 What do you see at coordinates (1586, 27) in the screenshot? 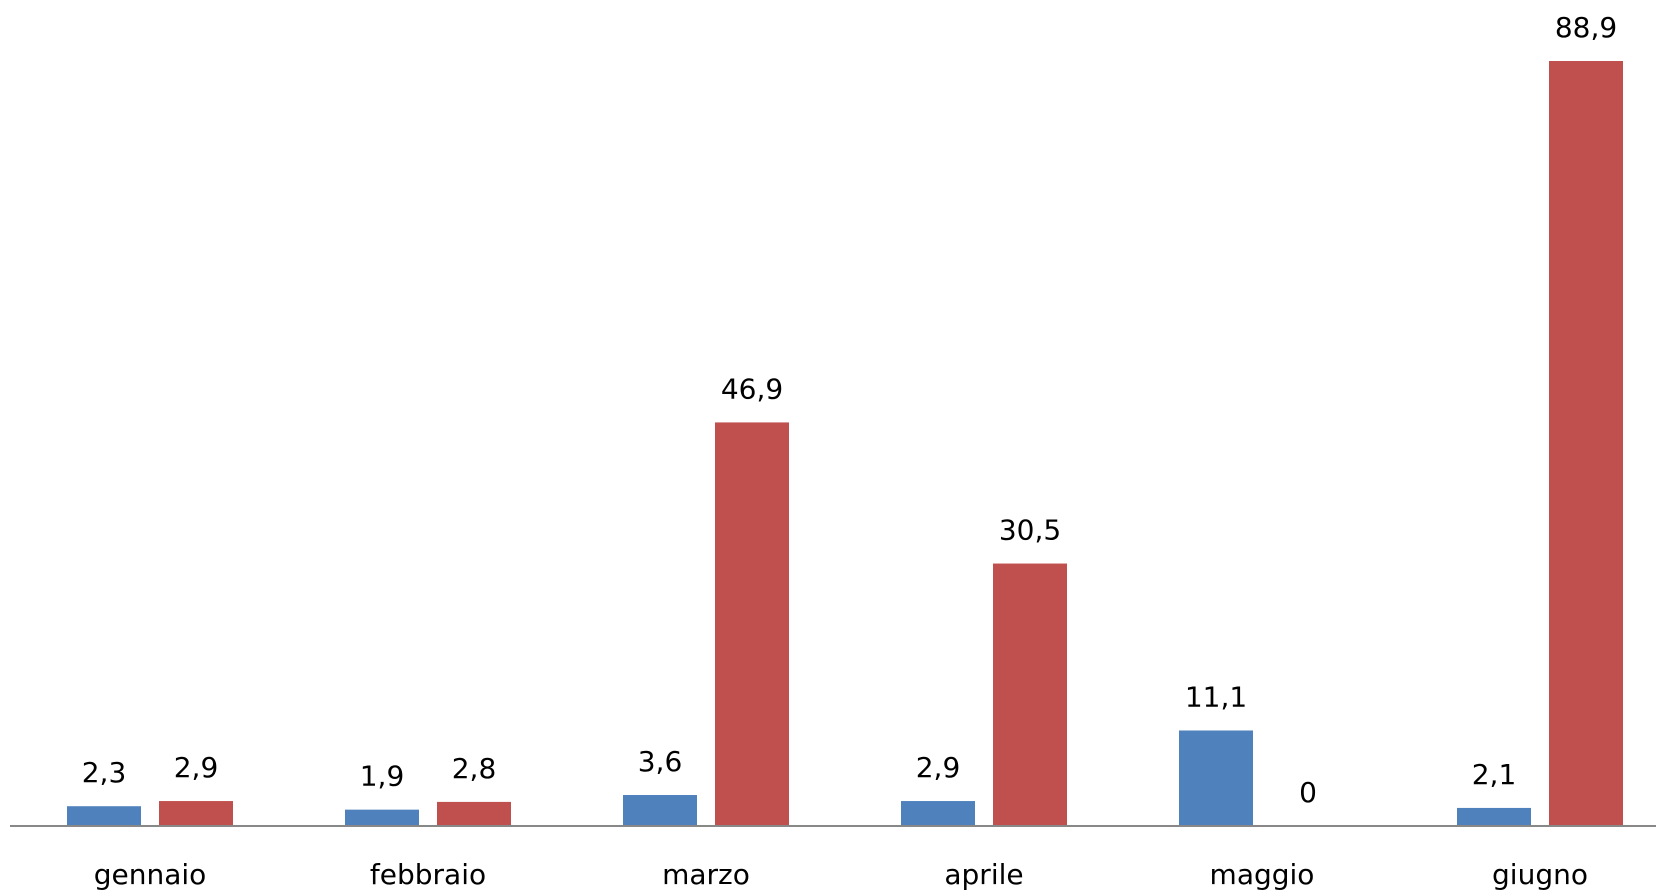
I see `data-label: 88,9` at bounding box center [1586, 27].